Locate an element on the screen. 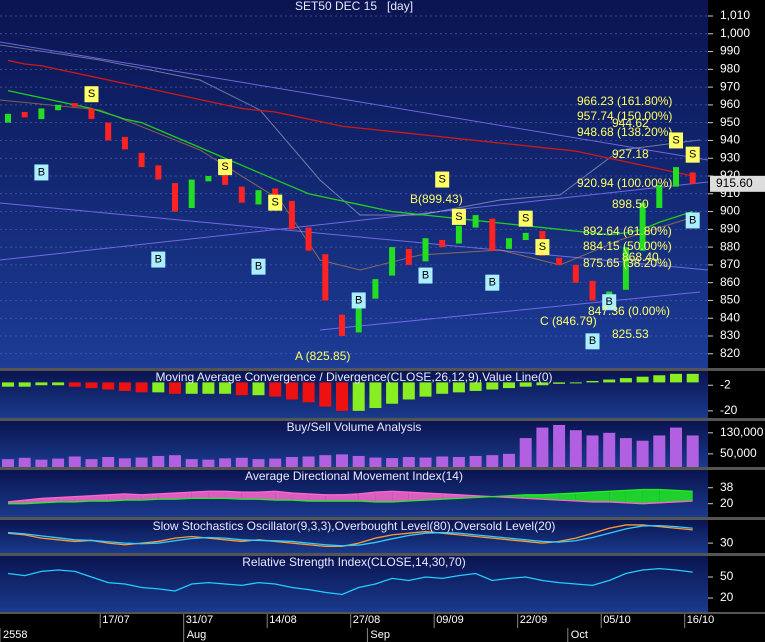 The height and width of the screenshot is (642, 765). y-tick-label: 38 is located at coordinates (727, 487).